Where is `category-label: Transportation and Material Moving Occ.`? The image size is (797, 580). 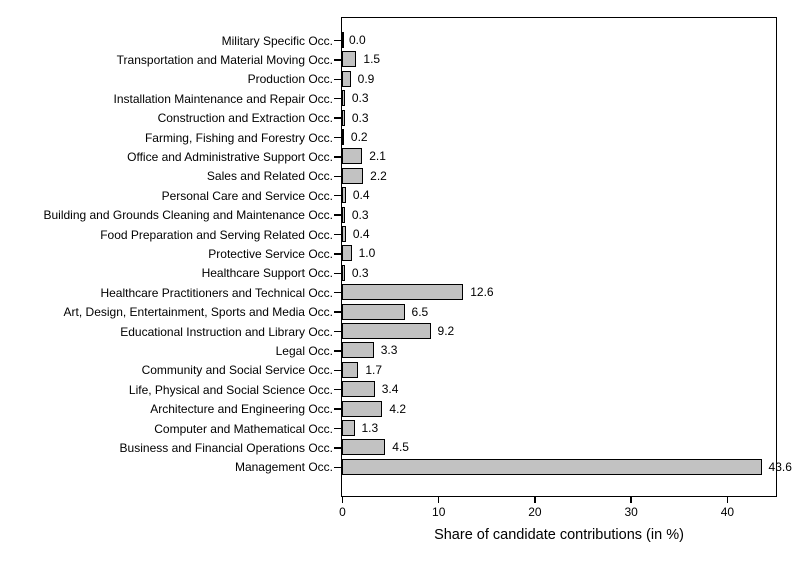 category-label: Transportation and Material Moving Occ. is located at coordinates (224, 59).